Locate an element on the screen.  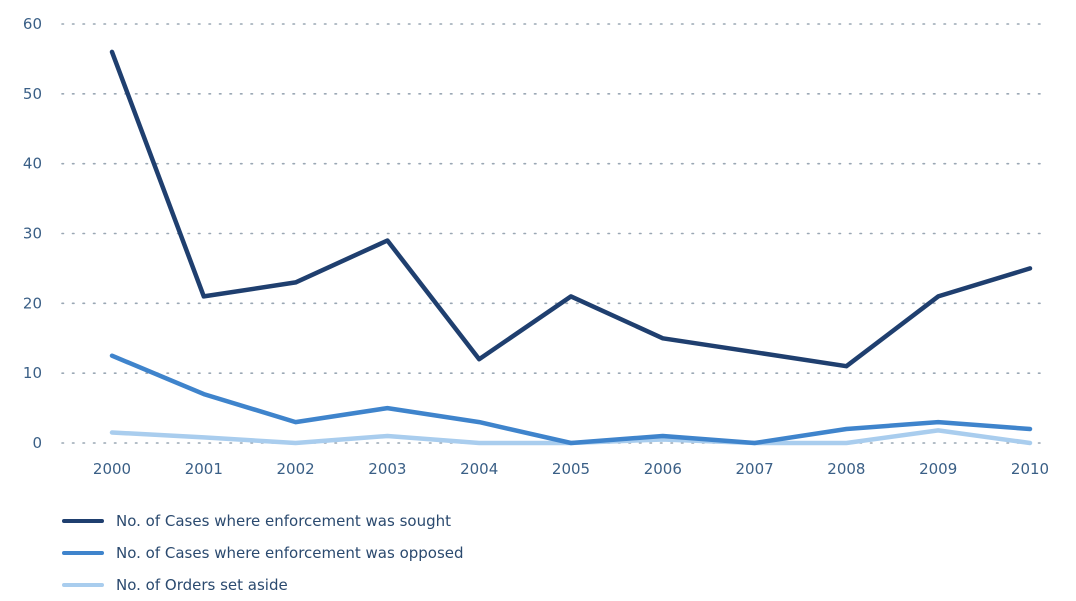
y-tick-label: 40 is located at coordinates (32, 164).